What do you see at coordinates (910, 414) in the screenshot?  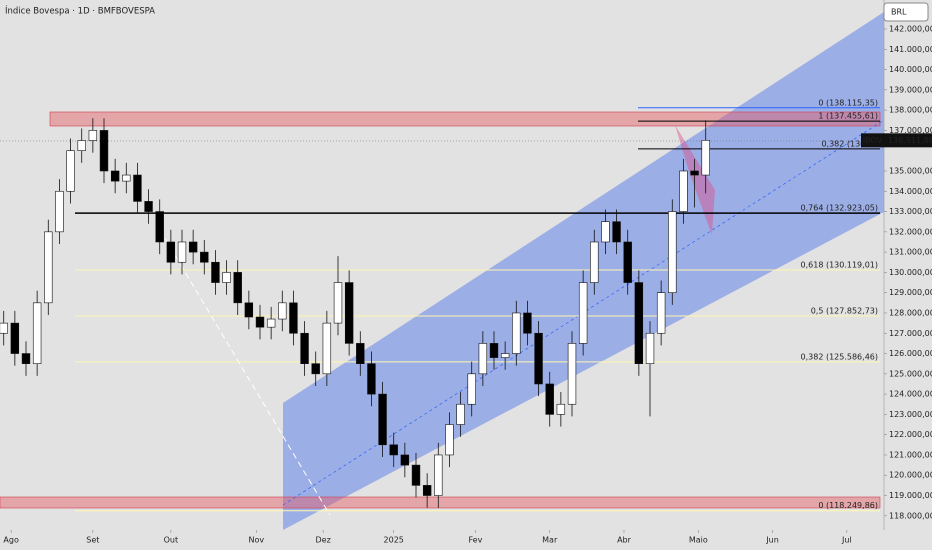 I see `y-tick-label: 123.000,00` at bounding box center [910, 414].